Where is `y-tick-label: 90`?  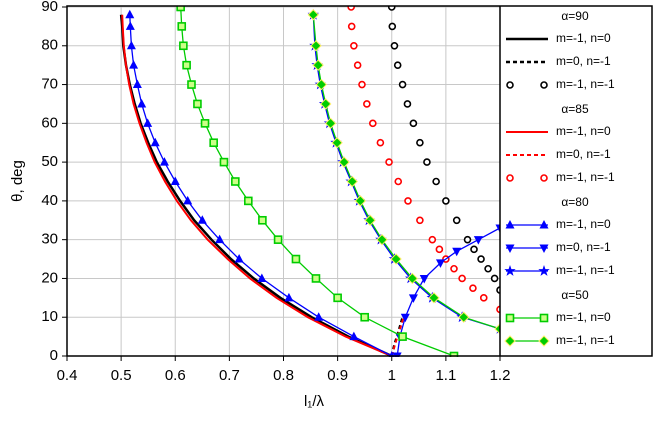 y-tick-label: 90 is located at coordinates (49, 7).